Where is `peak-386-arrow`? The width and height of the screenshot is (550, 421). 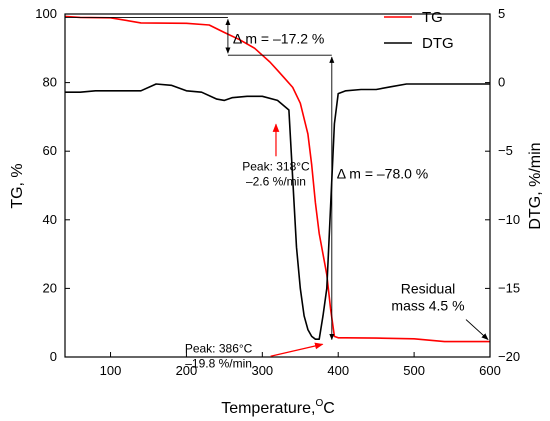
peak-386-arrow is located at coordinates (297, 349).